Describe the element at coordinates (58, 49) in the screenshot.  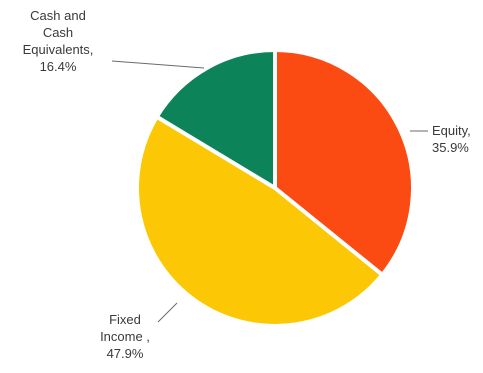
I see `slice-label-line: Equivalents,` at that location.